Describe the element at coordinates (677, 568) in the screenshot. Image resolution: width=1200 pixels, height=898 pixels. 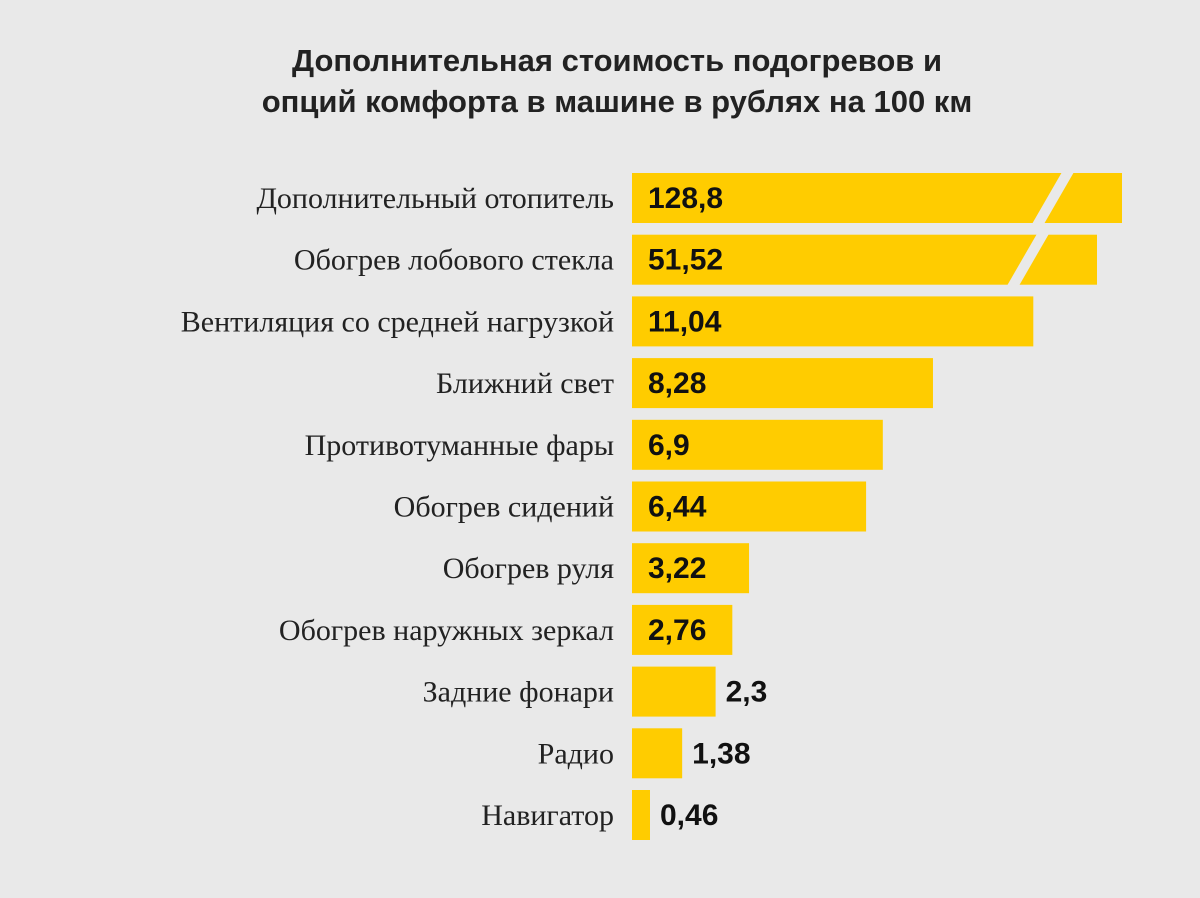
I see `value-label-6: 3,22` at that location.